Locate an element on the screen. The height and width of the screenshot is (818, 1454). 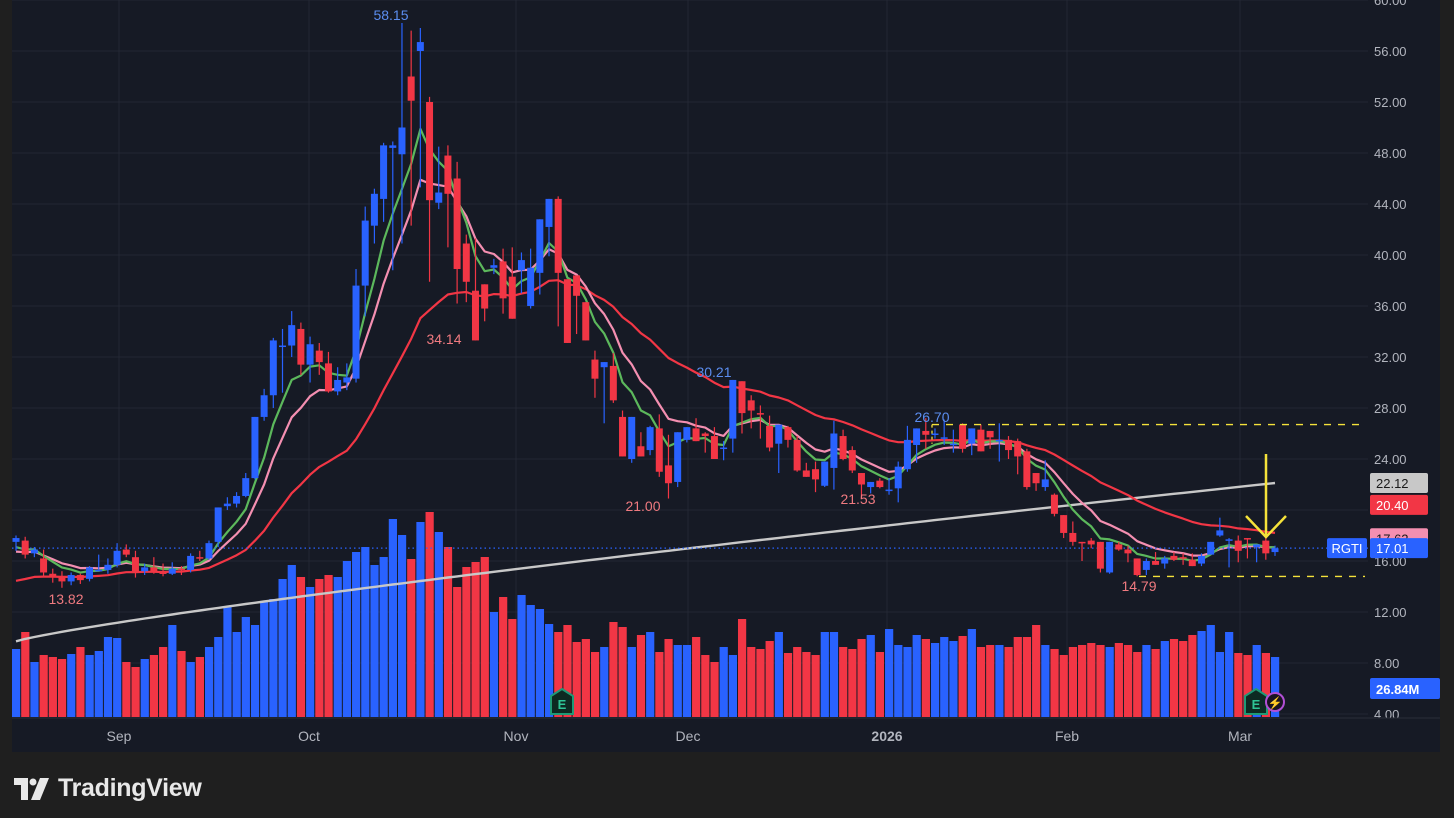
earnings-label: E is located at coordinates (1256, 704).